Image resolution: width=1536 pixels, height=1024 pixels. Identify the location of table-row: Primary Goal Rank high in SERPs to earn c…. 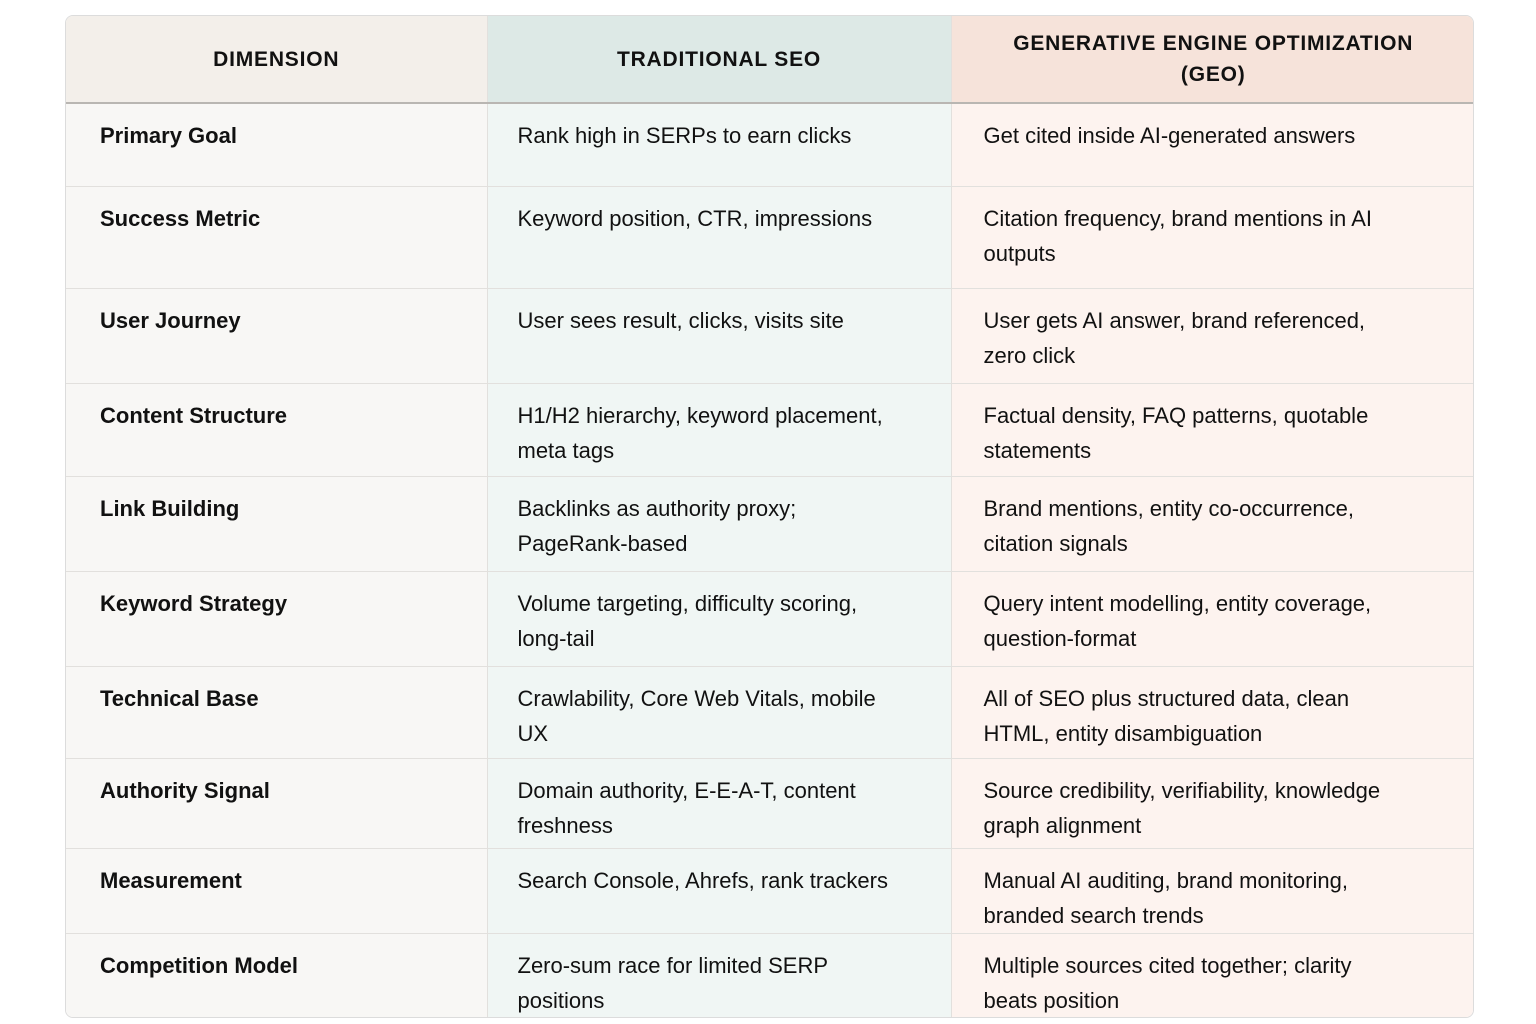
(769, 144).